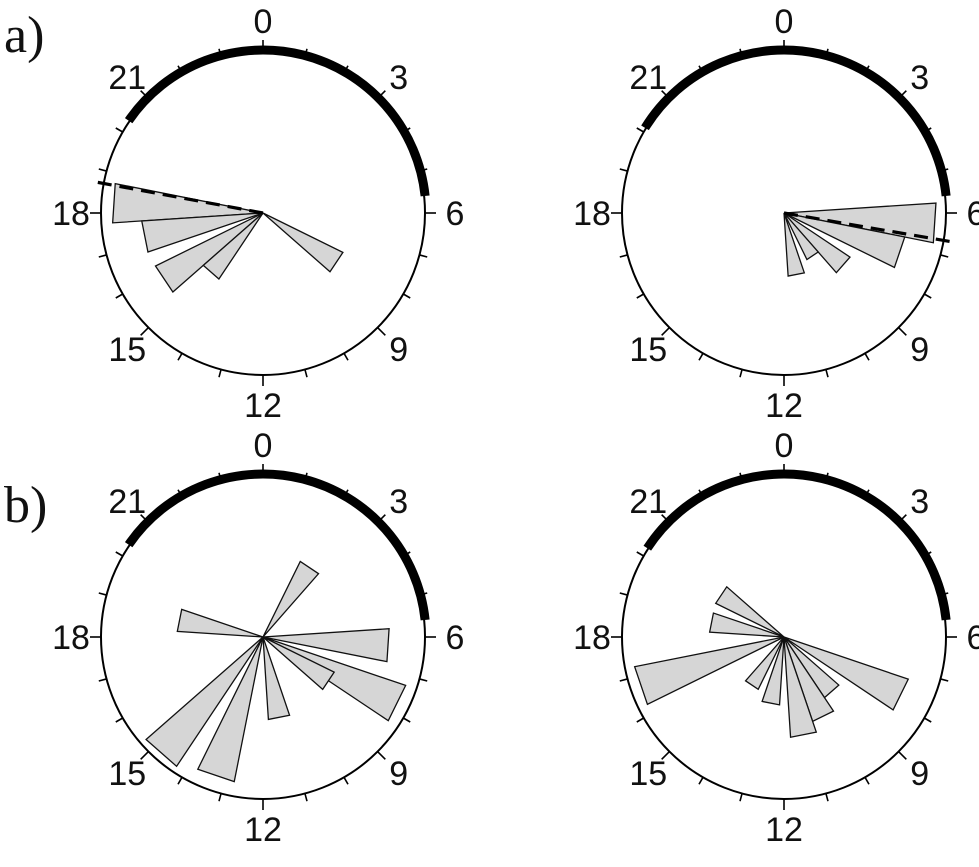 Image resolution: width=979 pixels, height=867 pixels. Describe the element at coordinates (24, 35) in the screenshot. I see `panel-label-a: a)` at that location.